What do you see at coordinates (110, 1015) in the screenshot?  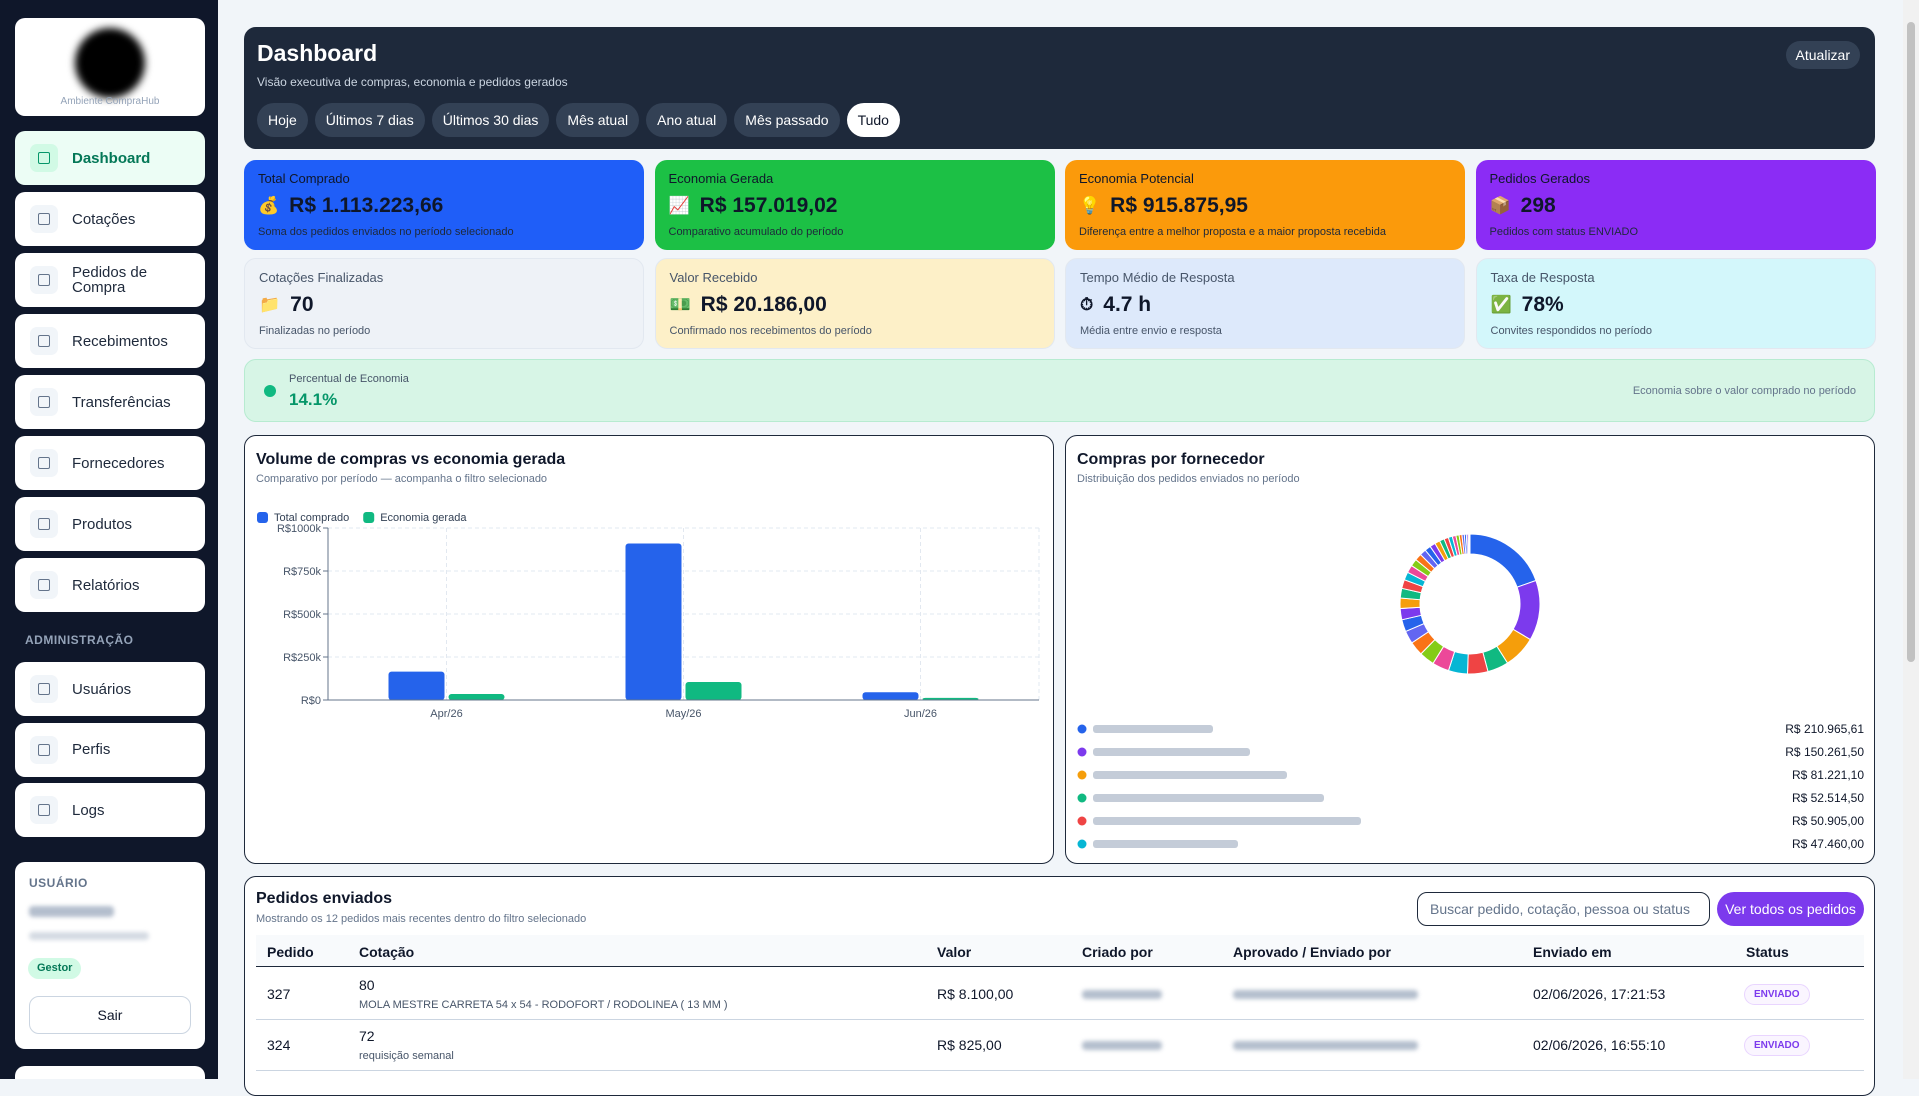 I see `logout-button: Sair` at bounding box center [110, 1015].